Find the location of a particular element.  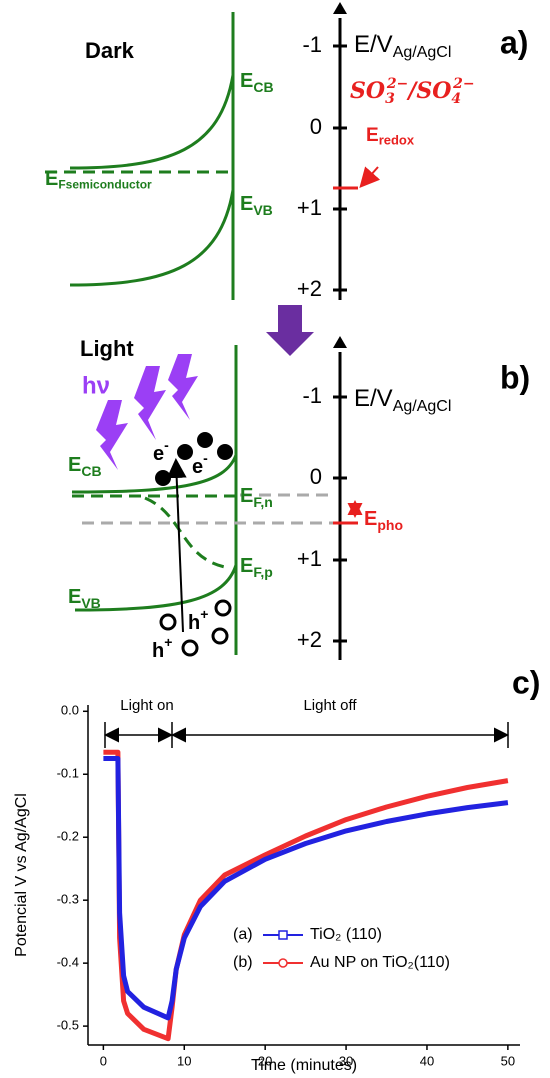

label-sub: Fsemiconductor is located at coordinates (105, 185).